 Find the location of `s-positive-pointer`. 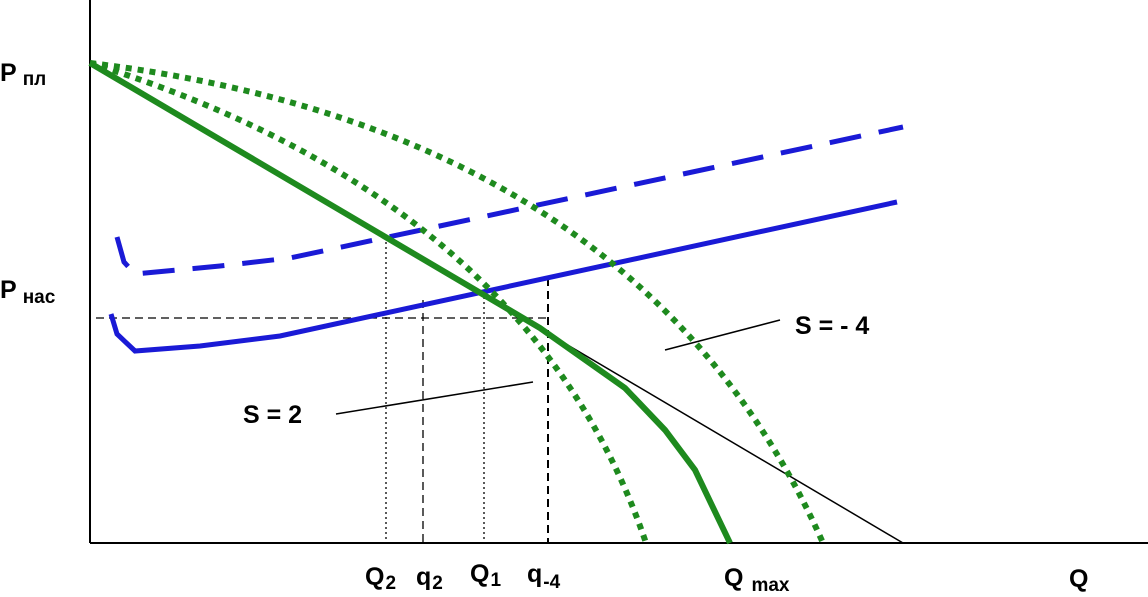

s-positive-pointer is located at coordinates (434, 398).